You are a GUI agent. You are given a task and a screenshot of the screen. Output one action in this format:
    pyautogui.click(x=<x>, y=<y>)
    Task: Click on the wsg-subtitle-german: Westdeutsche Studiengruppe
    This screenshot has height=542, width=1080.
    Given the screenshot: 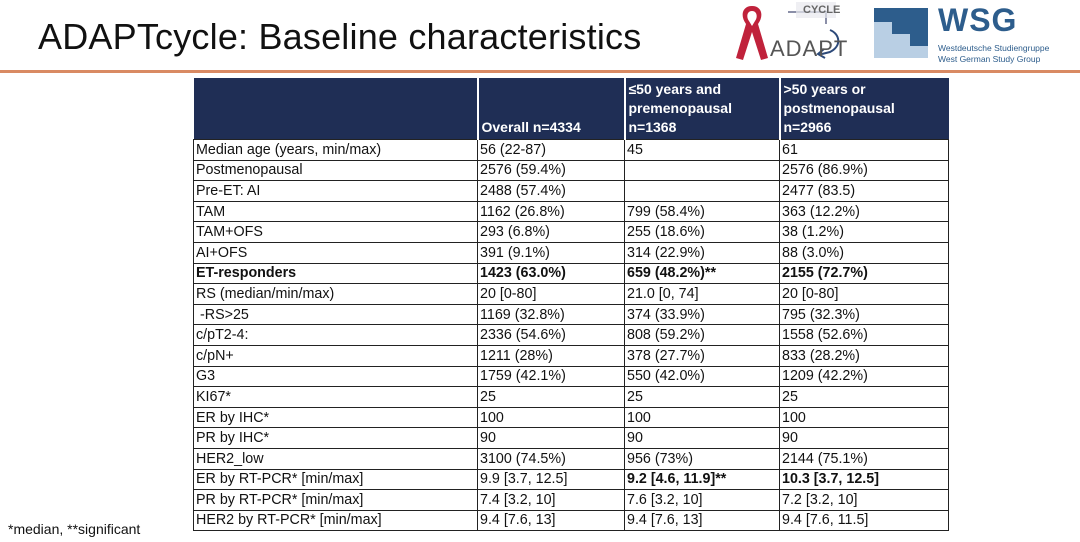 What is the action you would take?
    pyautogui.click(x=994, y=48)
    